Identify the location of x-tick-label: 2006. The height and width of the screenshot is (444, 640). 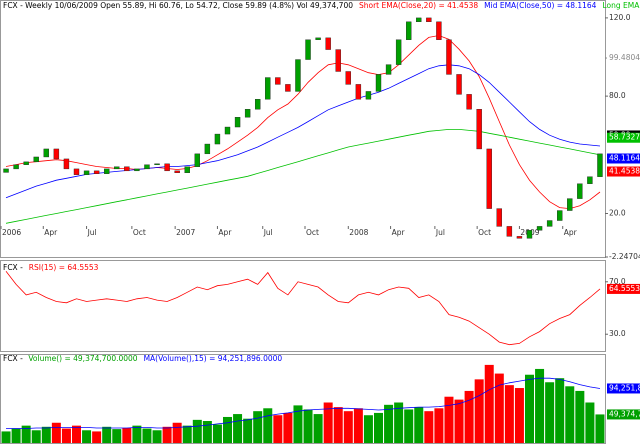
(11, 232).